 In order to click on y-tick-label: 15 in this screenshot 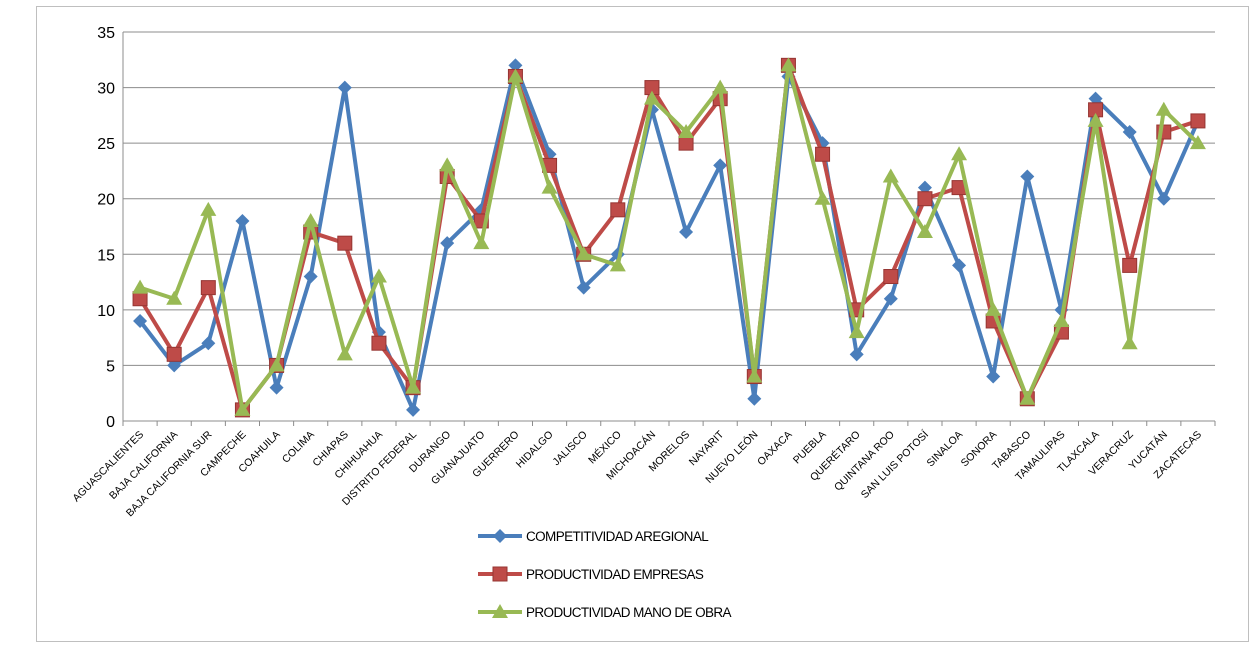, I will do `click(106, 255)`.